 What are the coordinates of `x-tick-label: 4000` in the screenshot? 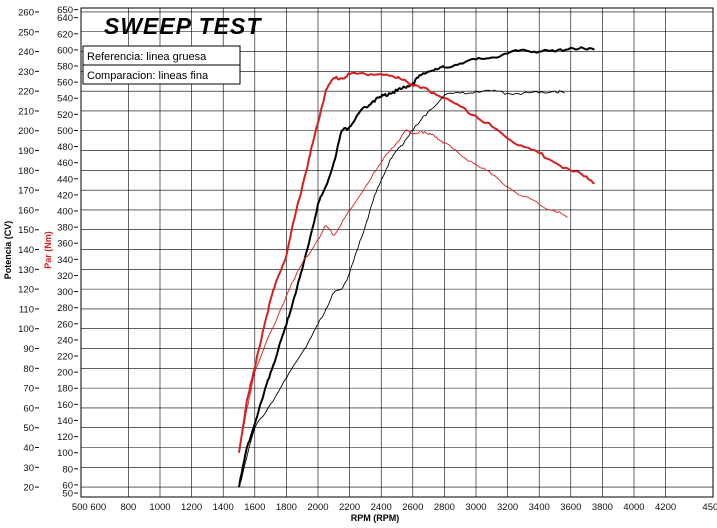 It's located at (633, 507).